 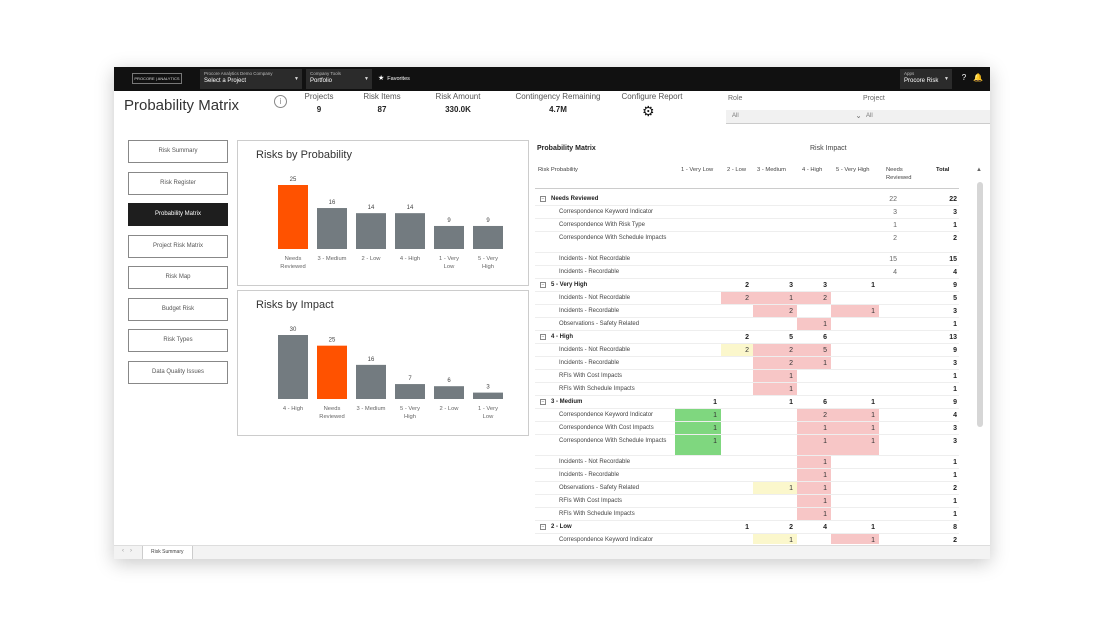 What do you see at coordinates (755, 389) in the screenshot?
I see `matrix-row: RFIs With Schedule Impacts 1 1` at bounding box center [755, 389].